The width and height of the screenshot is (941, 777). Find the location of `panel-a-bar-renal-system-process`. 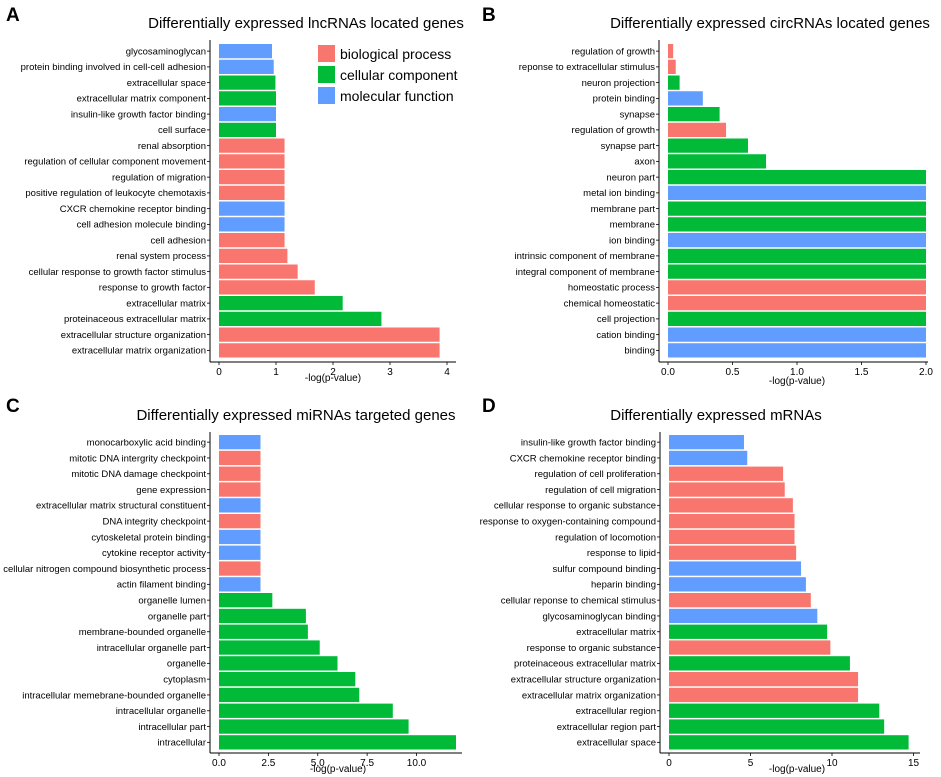

panel-a-bar-renal-system-process is located at coordinates (253, 255).